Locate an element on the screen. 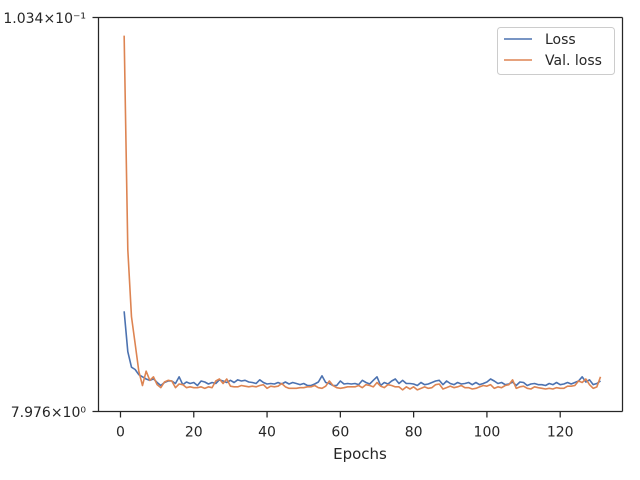 The height and width of the screenshot is (480, 640). x-tick-label-120: 120 is located at coordinates (560, 433).